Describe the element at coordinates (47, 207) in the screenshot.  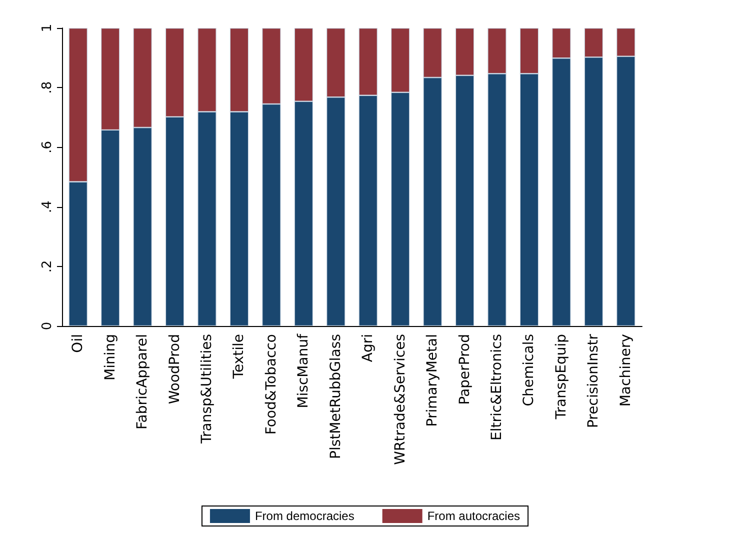
I see `y-tick-label: .4` at that location.